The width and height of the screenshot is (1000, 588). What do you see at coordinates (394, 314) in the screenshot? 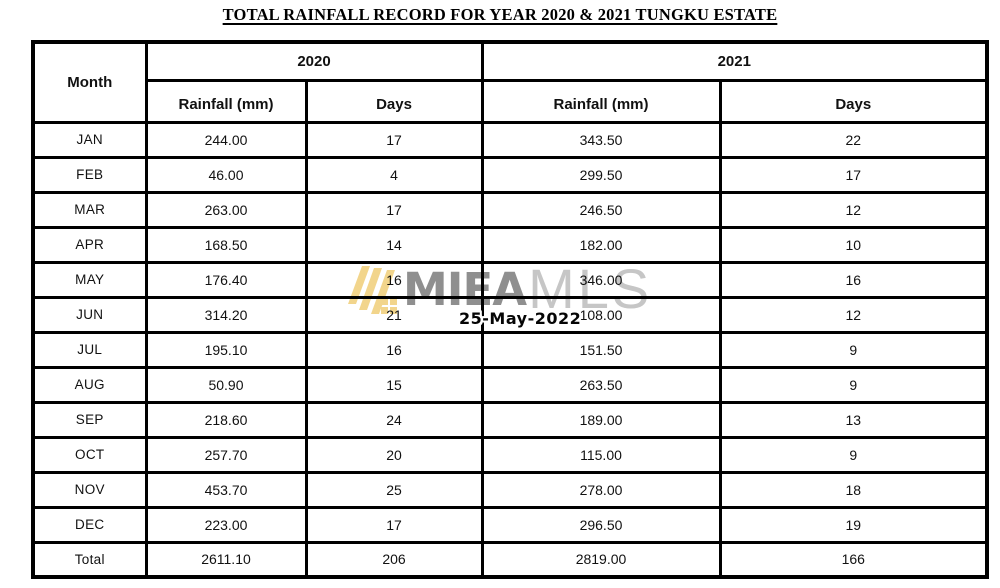
I see `days-2020-cell: 21` at bounding box center [394, 314].